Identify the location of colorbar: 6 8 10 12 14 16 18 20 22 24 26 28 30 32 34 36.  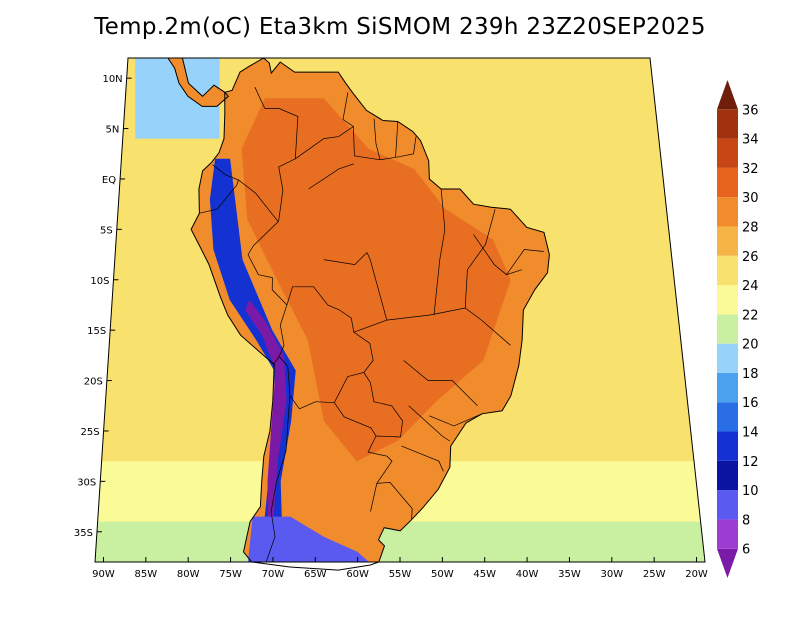
(738, 329).